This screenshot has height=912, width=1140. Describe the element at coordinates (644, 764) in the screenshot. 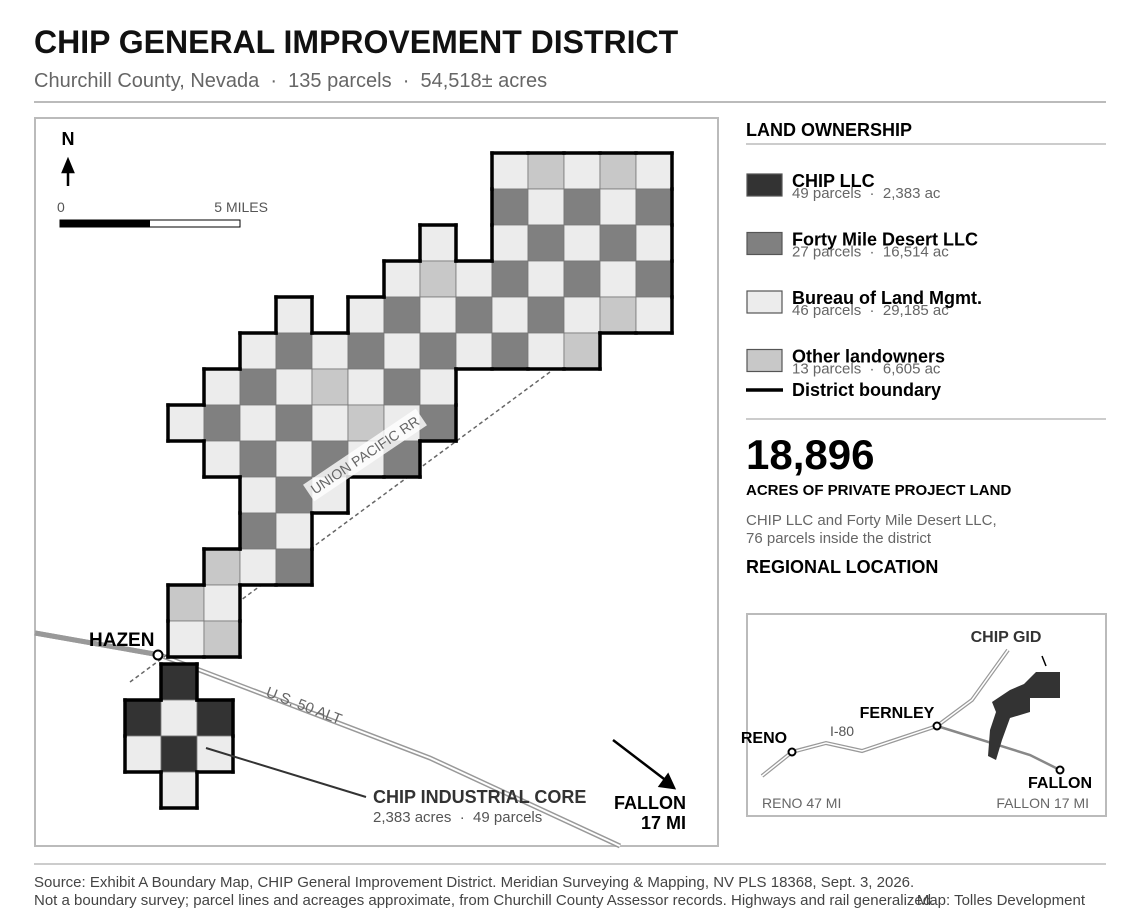

I see `fallon-arrow` at that location.